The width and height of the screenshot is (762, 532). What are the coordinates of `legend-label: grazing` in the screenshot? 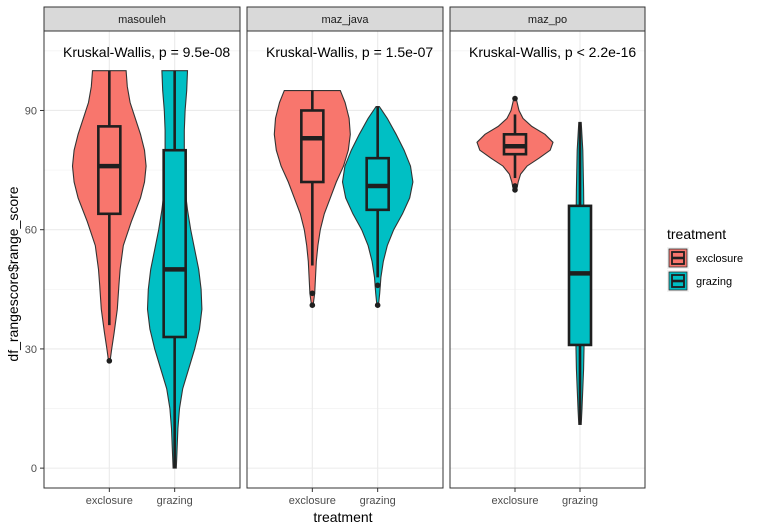 It's located at (714, 282).